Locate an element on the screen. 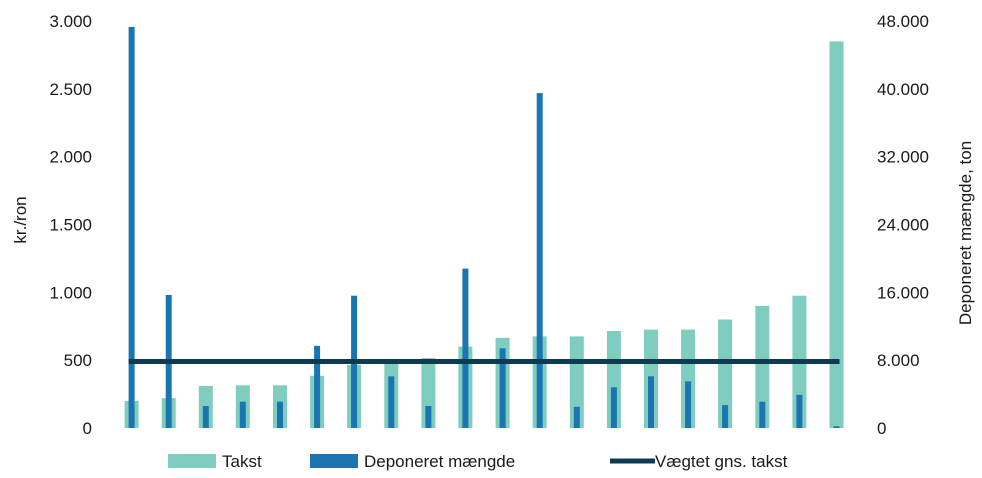  right-axis-ticks: 0 8.000 16.000 24.000 32.000 40.000 48.000 is located at coordinates (903, 225).